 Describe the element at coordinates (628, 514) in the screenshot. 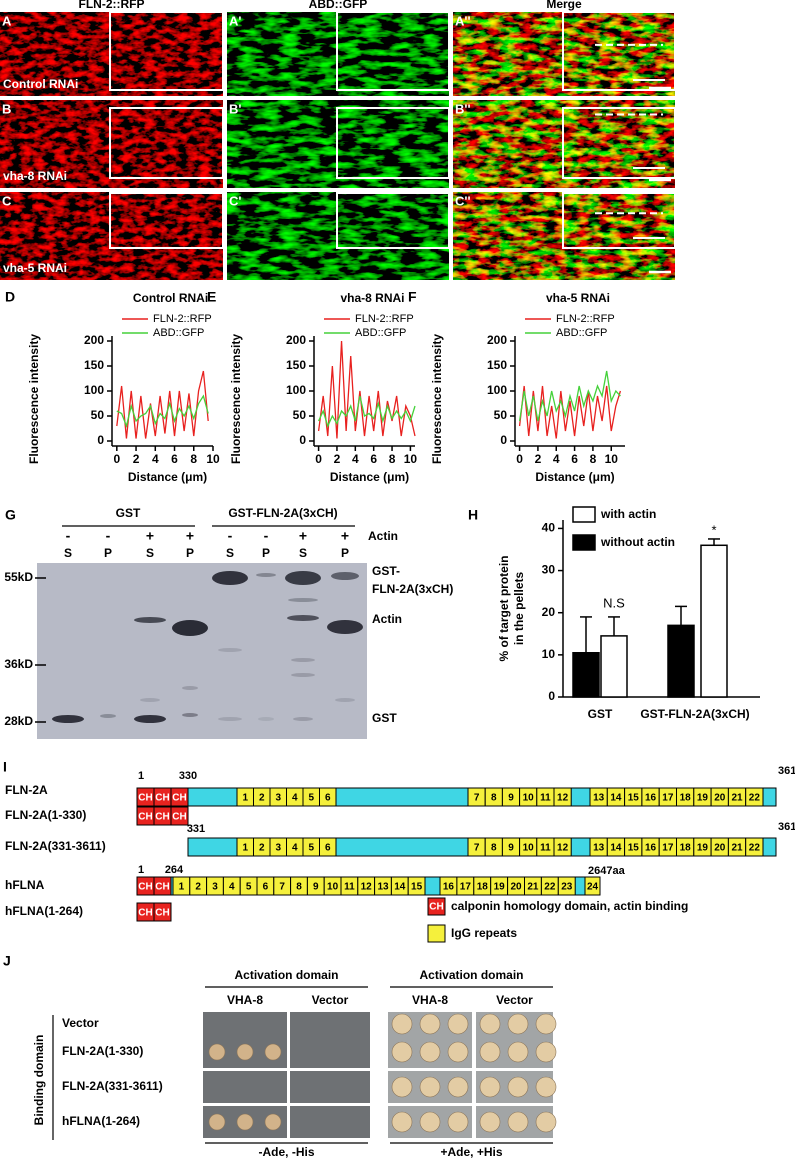

I see `legend-label: with actin` at that location.